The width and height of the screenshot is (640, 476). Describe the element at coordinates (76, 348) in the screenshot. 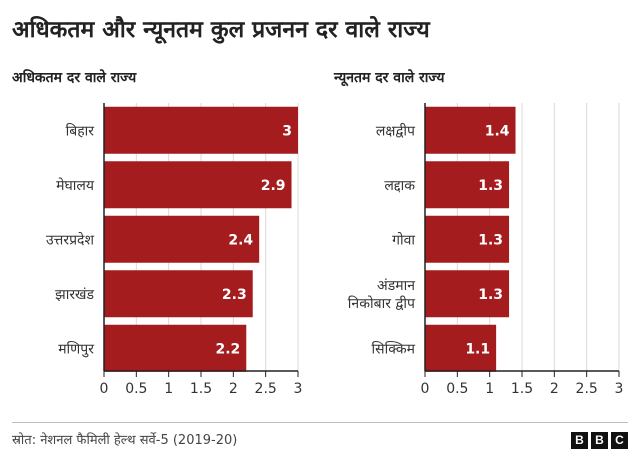

I see `category-label: मणिपुर` at that location.